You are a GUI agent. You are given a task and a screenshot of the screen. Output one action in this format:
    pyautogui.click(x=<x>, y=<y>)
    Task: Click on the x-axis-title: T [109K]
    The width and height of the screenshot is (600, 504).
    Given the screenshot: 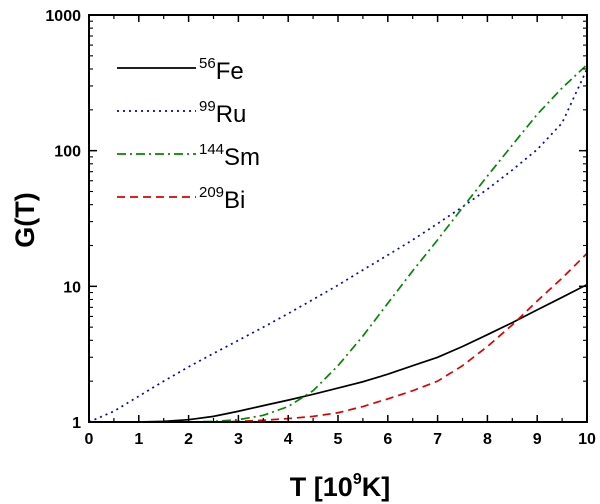 What is the action you would take?
    pyautogui.click(x=340, y=486)
    